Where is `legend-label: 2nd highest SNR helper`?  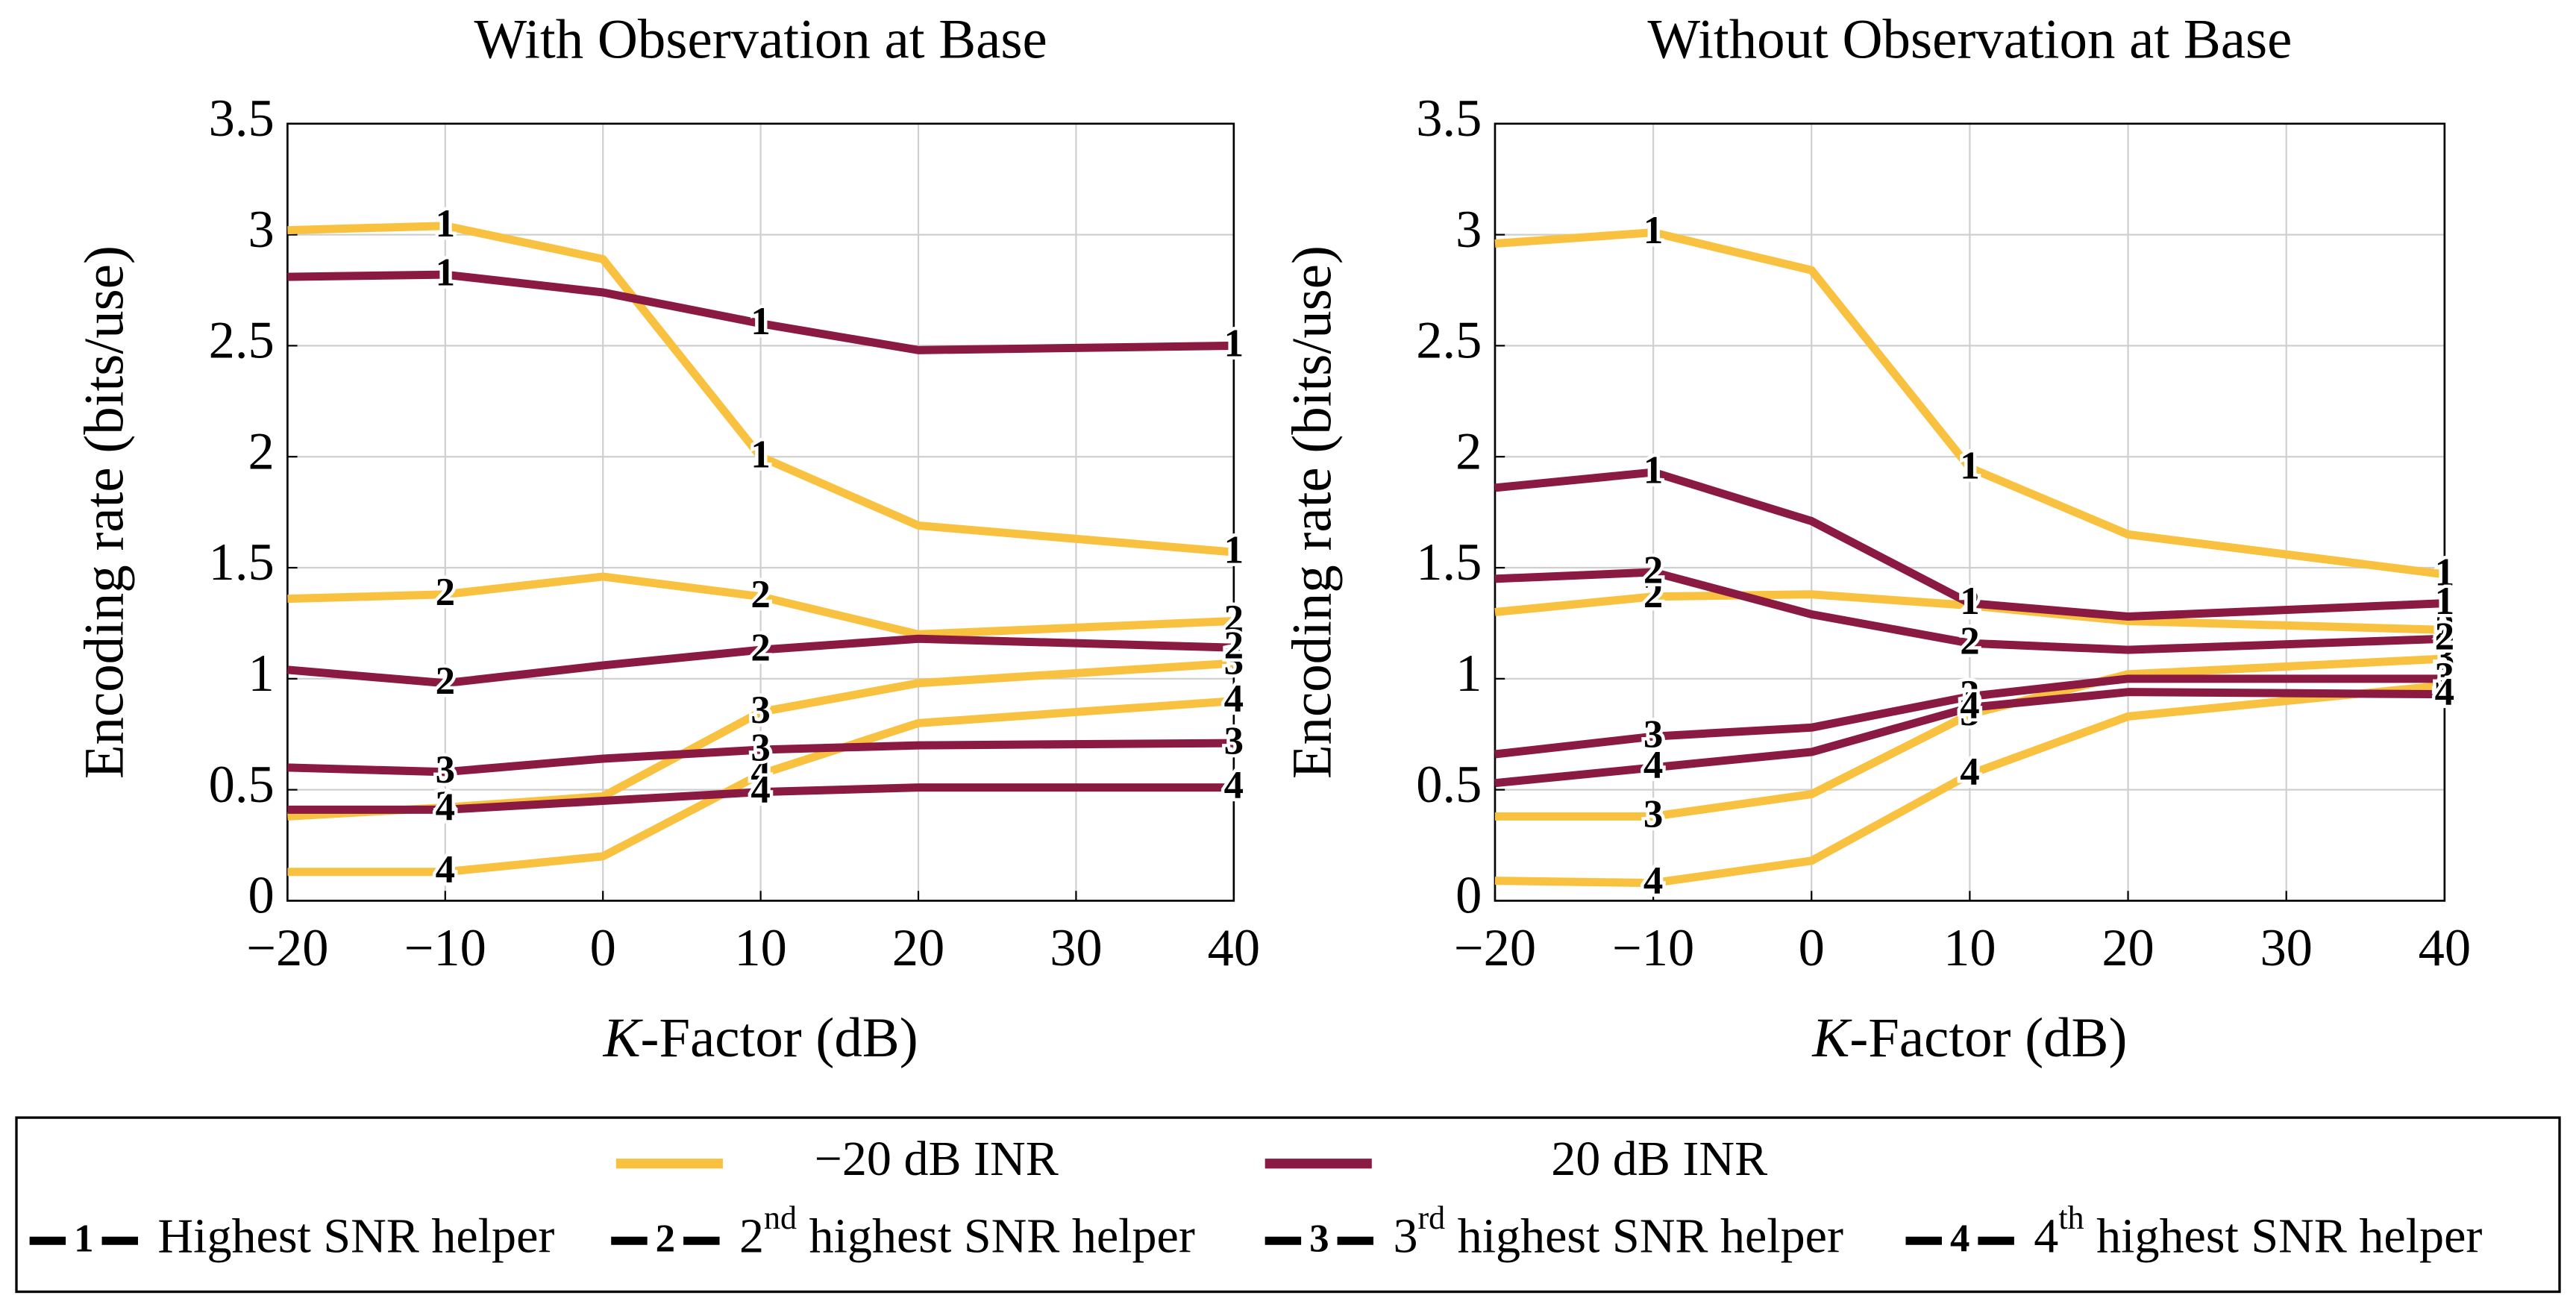
legend-label: 2nd highest SNR helper is located at coordinates (967, 1231).